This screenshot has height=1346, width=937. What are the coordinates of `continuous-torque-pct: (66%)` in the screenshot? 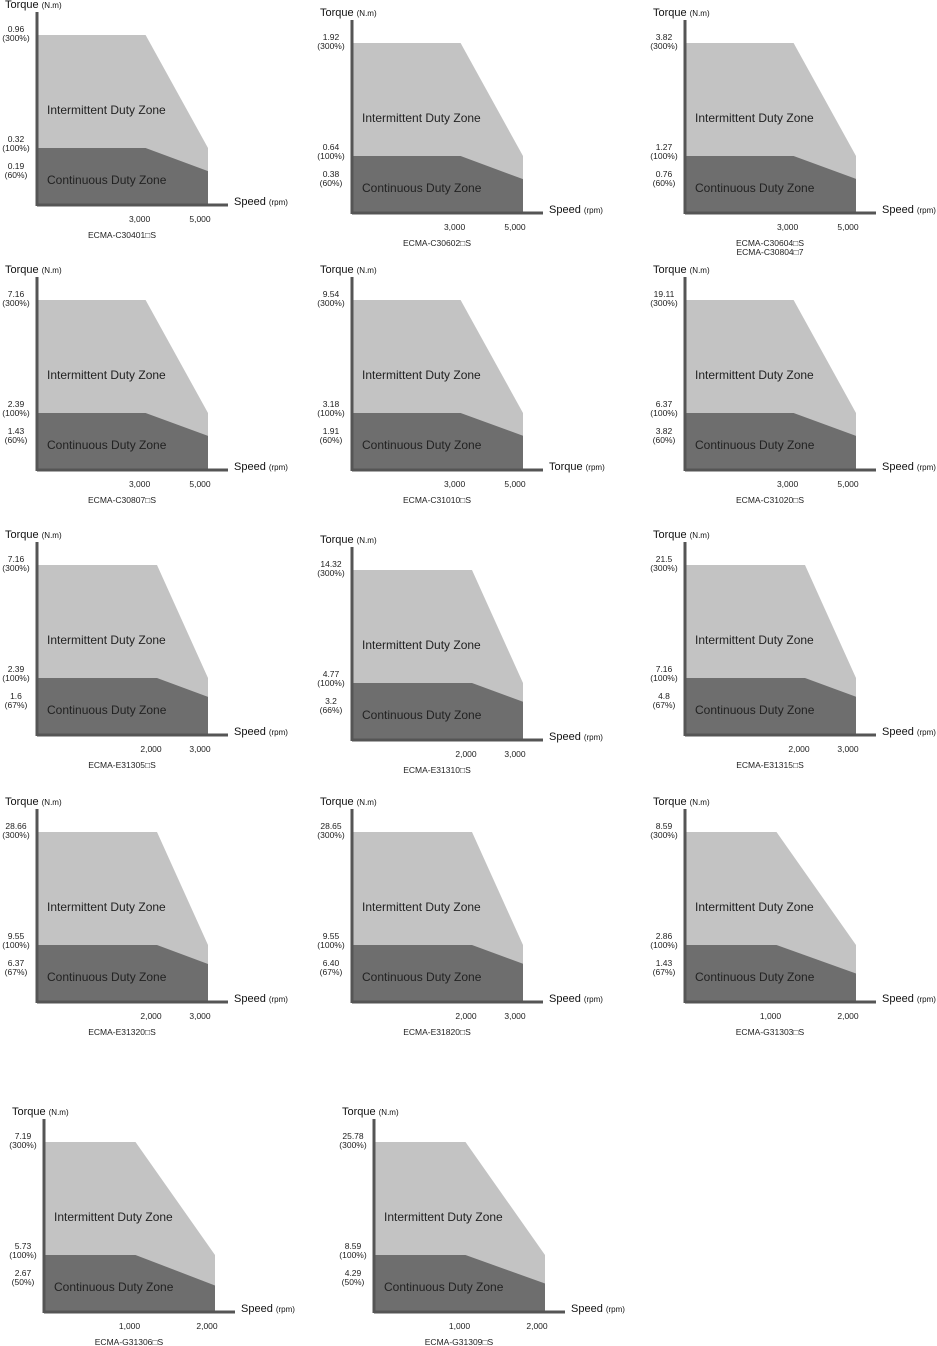 It's located at (331, 710).